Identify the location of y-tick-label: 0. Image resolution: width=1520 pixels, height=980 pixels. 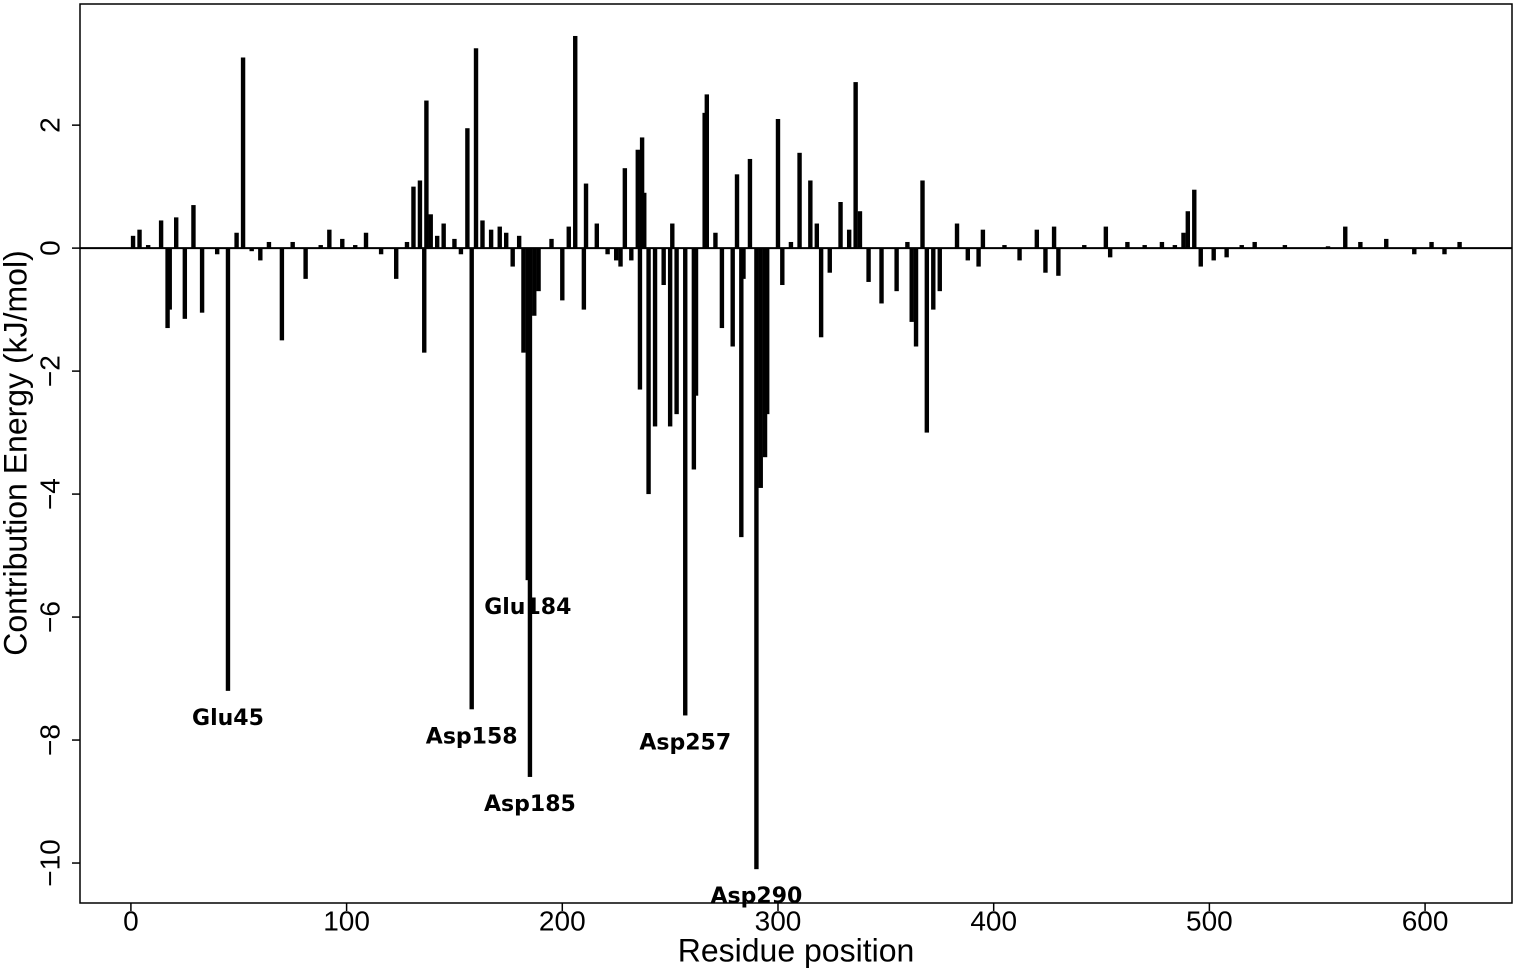
(49, 248).